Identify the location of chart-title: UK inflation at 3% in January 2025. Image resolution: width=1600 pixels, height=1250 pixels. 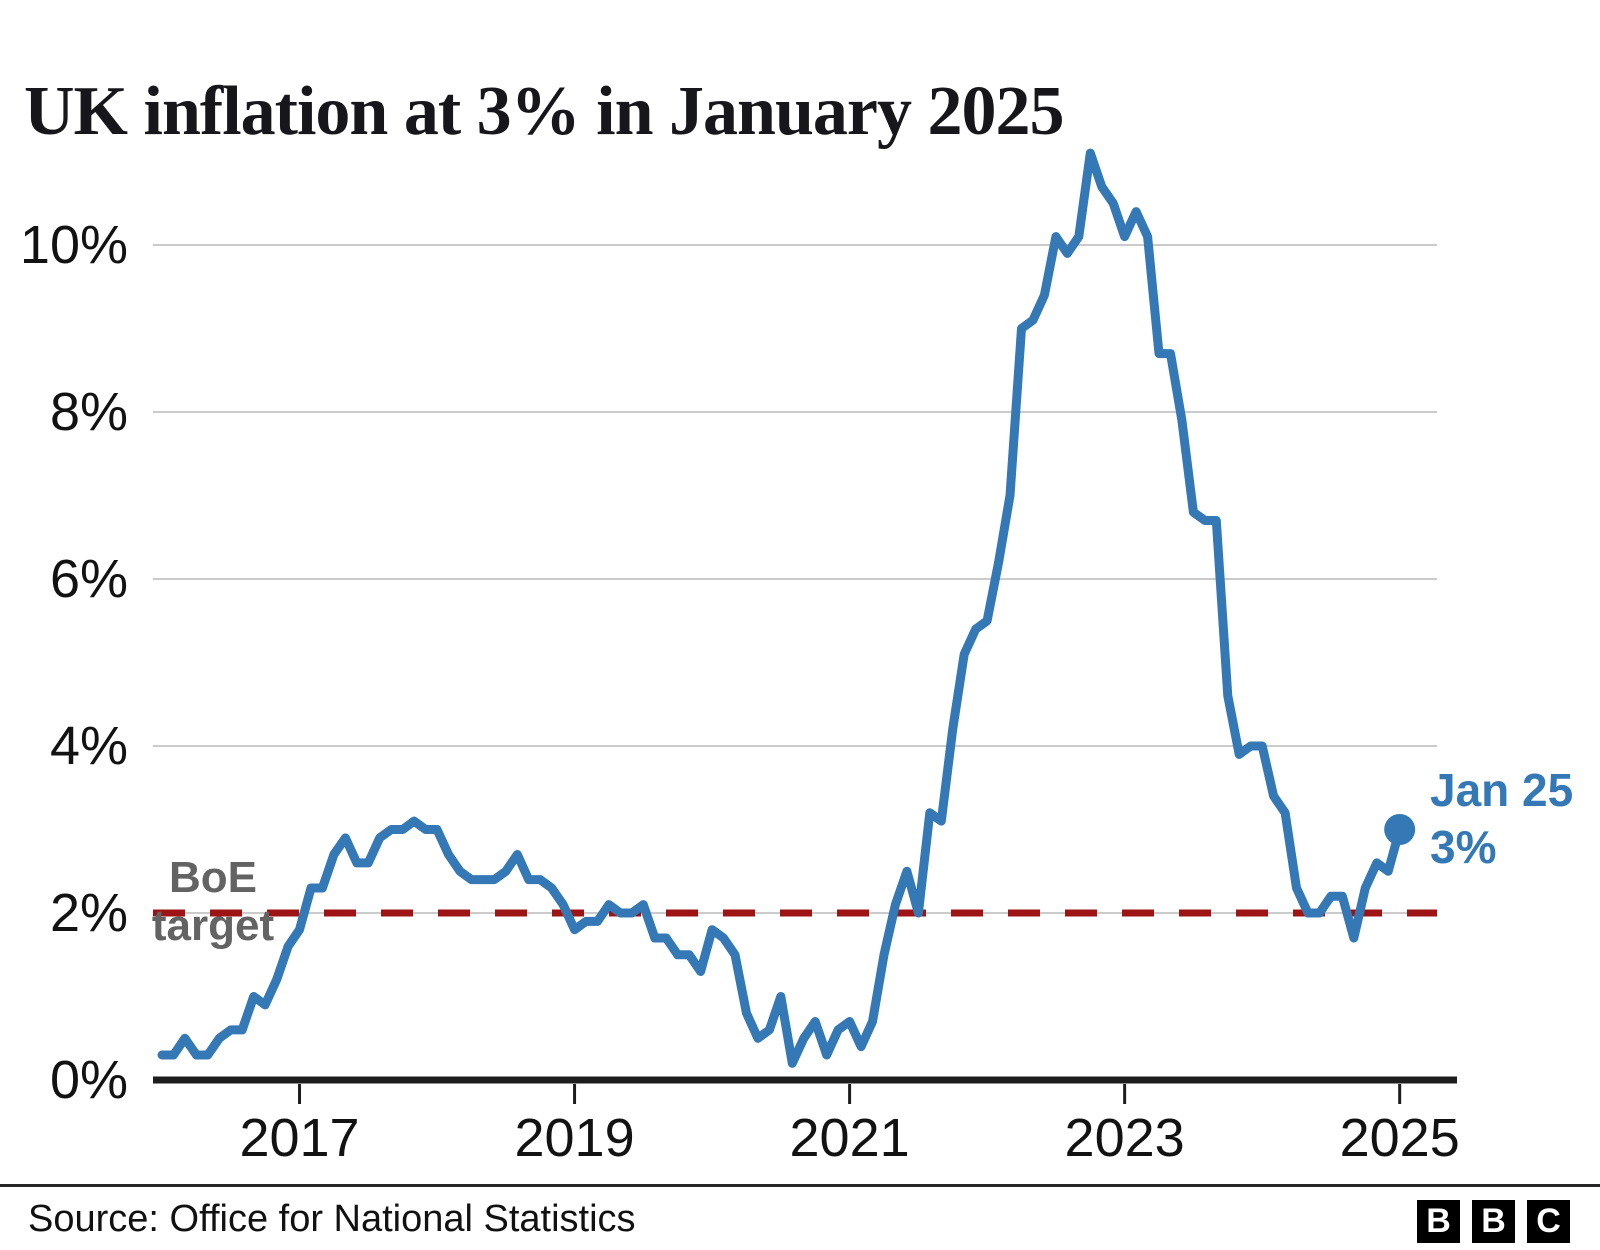
(544, 111).